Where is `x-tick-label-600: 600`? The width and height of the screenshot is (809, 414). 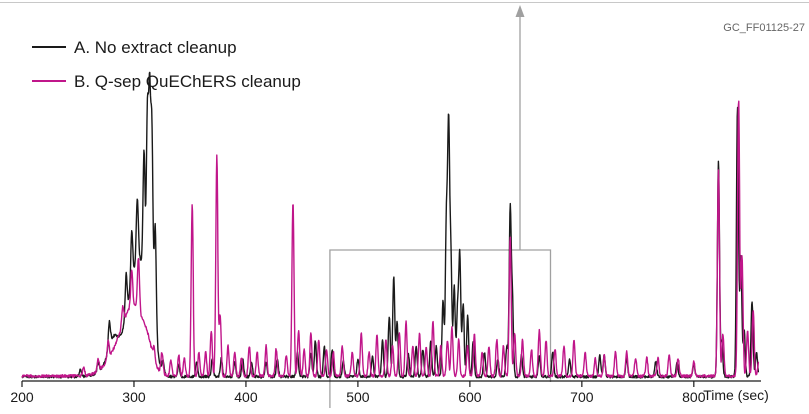 x-tick-label-600: 600 is located at coordinates (470, 397).